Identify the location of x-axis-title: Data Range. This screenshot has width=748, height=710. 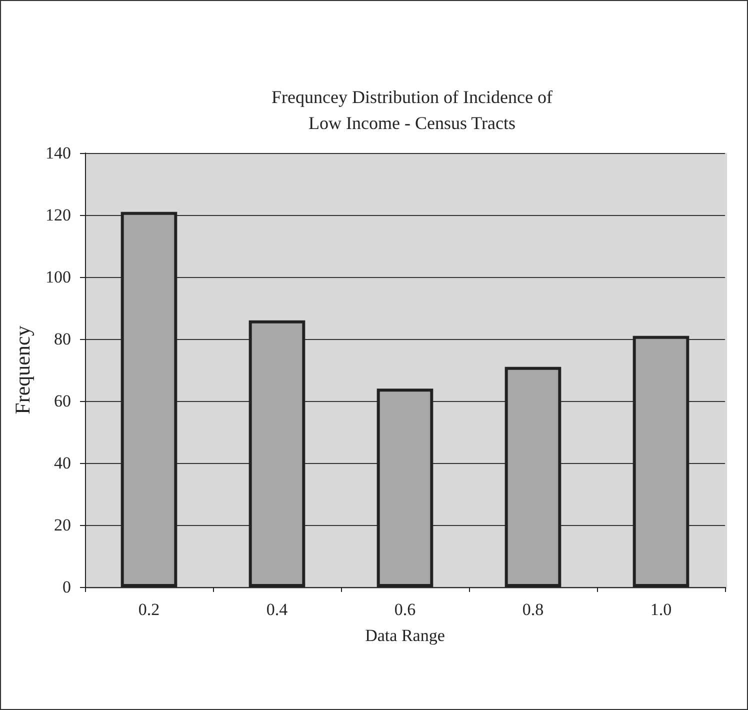
(405, 635).